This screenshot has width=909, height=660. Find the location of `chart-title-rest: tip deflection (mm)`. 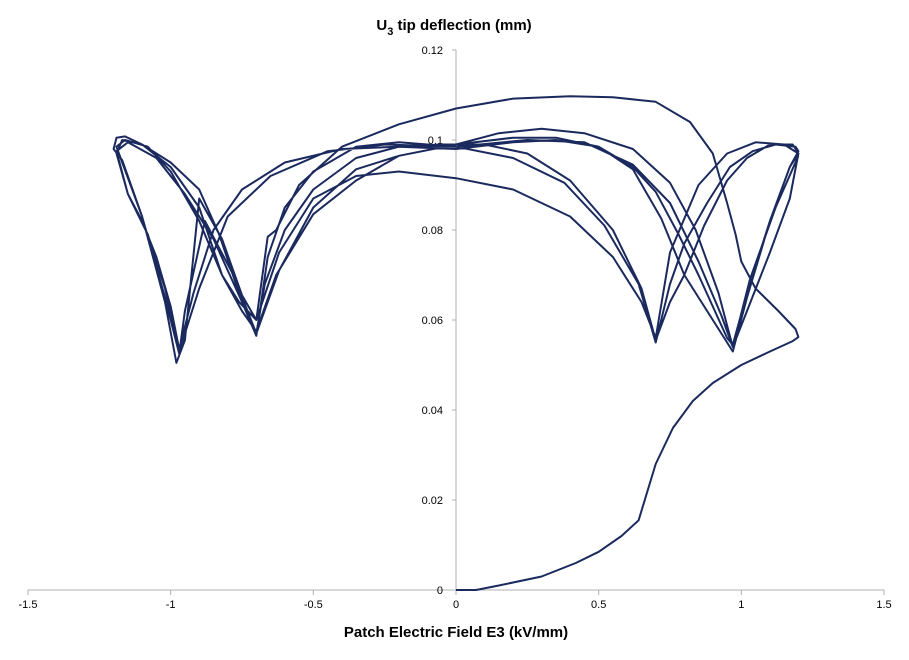

chart-title-rest: tip deflection (mm) is located at coordinates (462, 25).